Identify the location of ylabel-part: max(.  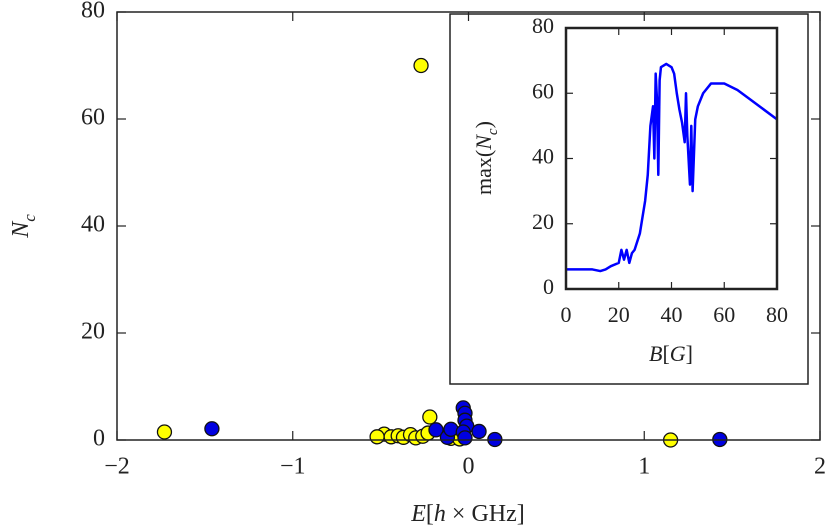
(483, 172).